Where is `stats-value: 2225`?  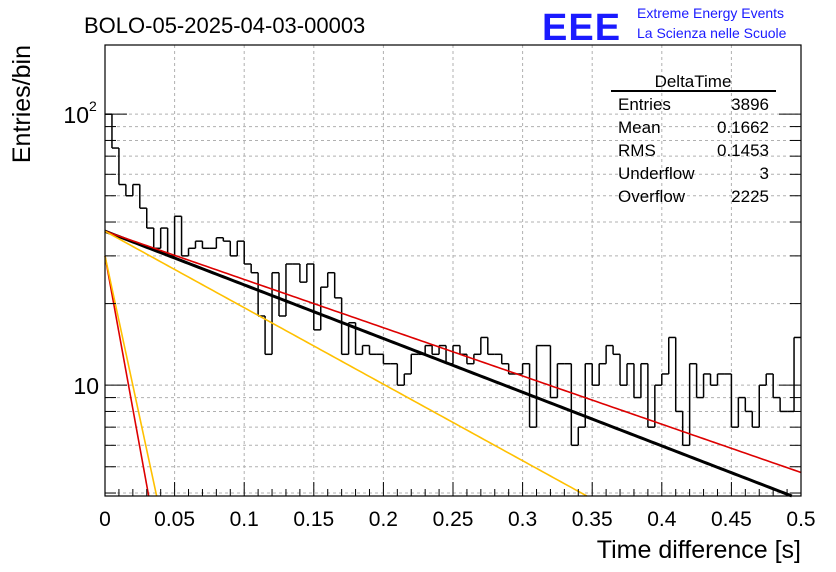
stats-value: 2225 is located at coordinates (750, 196).